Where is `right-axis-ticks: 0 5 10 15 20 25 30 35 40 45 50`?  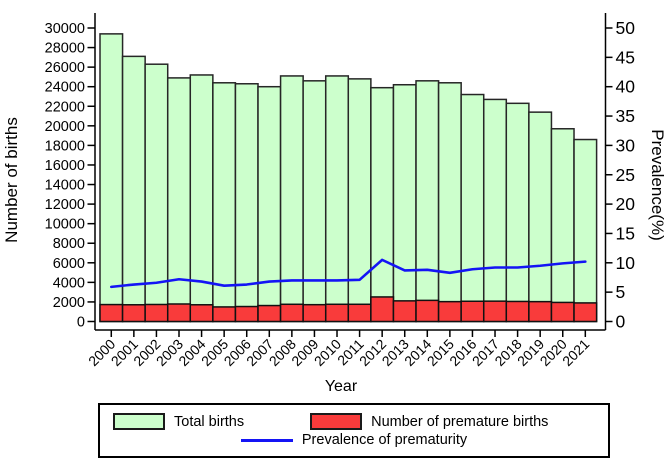 right-axis-ticks: 0 5 10 15 20 25 30 35 40 45 50 is located at coordinates (620, 175).